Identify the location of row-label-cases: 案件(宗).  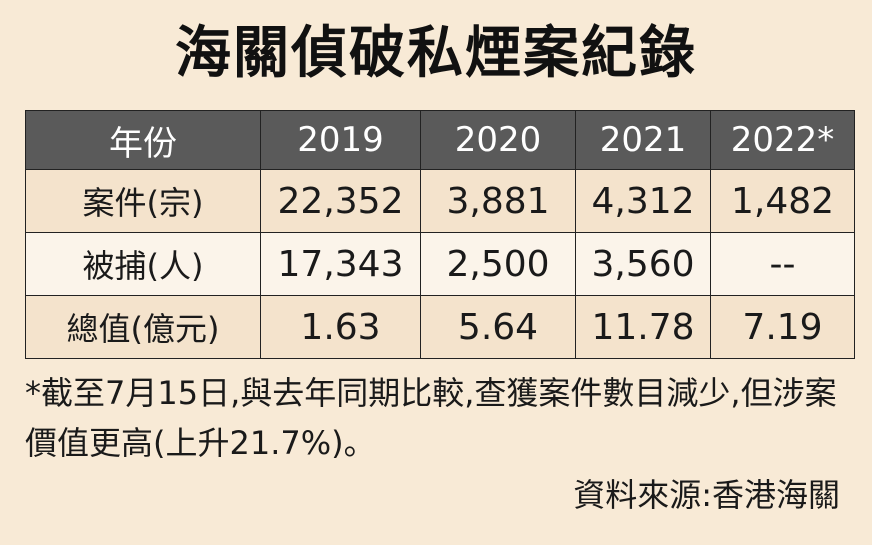
(143, 201).